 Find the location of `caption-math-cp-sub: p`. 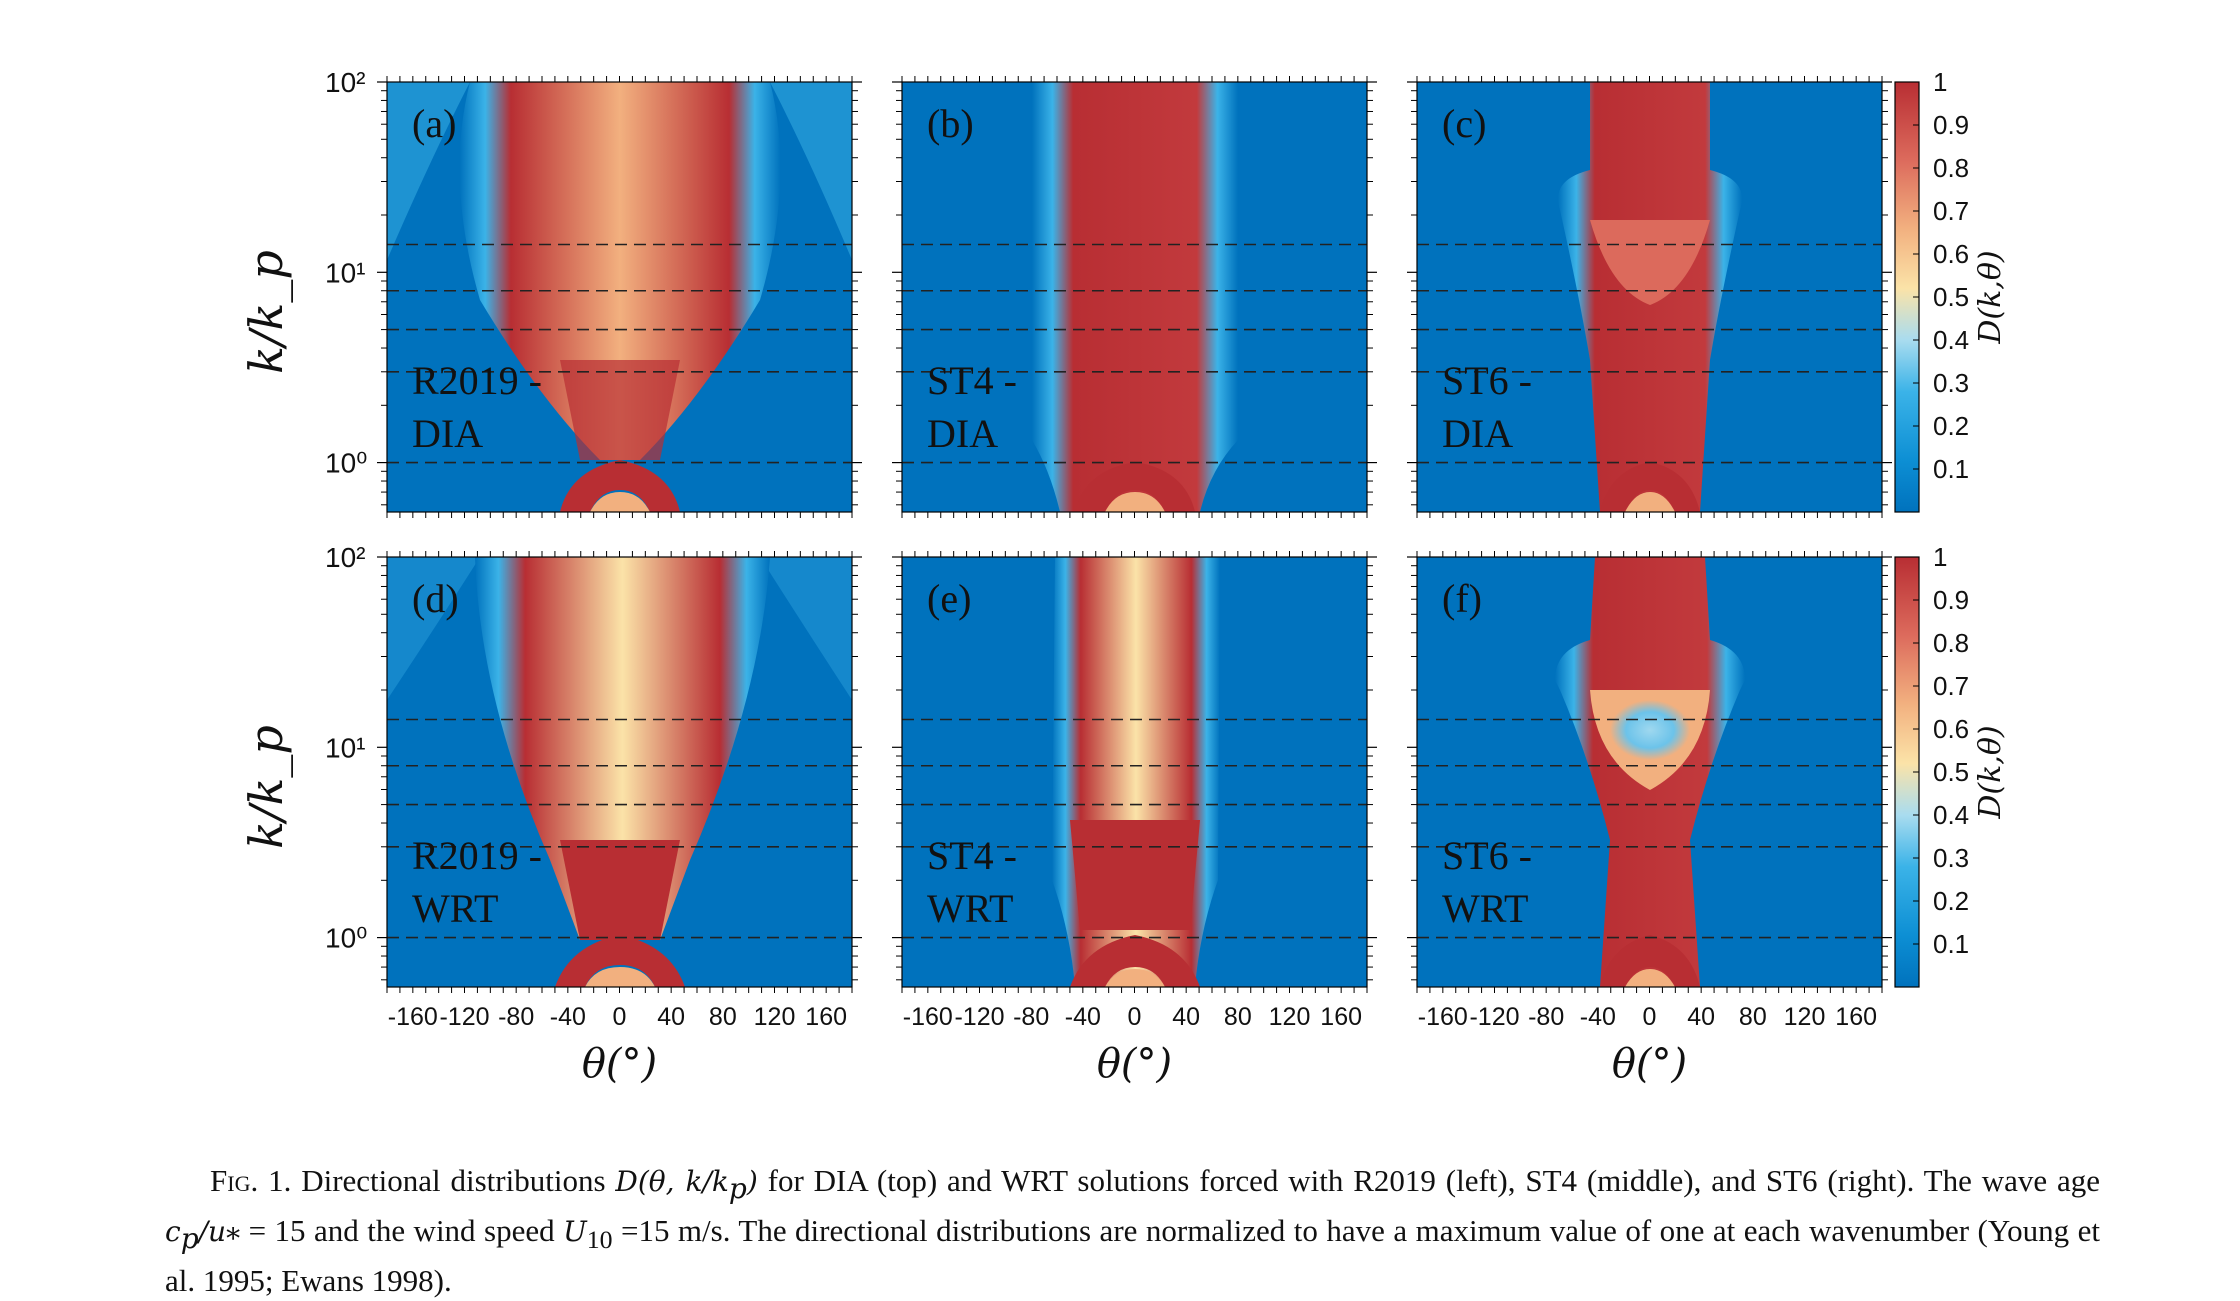

caption-math-cp-sub: p is located at coordinates (189, 1239).